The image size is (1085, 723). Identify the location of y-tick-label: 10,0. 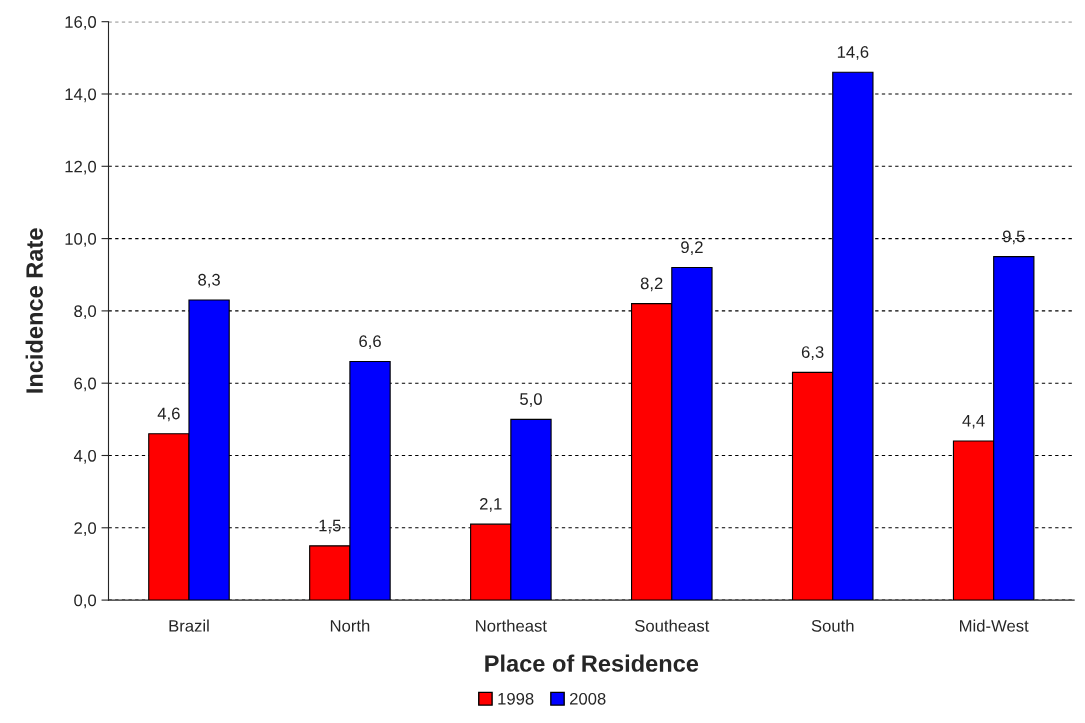
(81, 239).